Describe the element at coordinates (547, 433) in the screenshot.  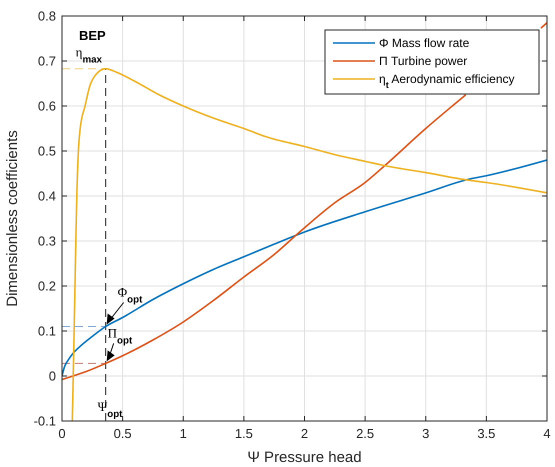
I see `x-tick-label: 4` at that location.